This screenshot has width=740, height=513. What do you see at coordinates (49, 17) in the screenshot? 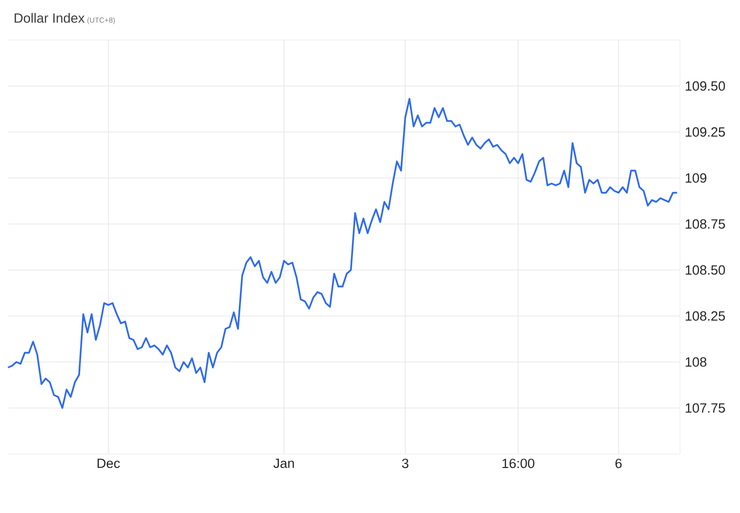
I see `chart-title: Dollar Index` at bounding box center [49, 17].